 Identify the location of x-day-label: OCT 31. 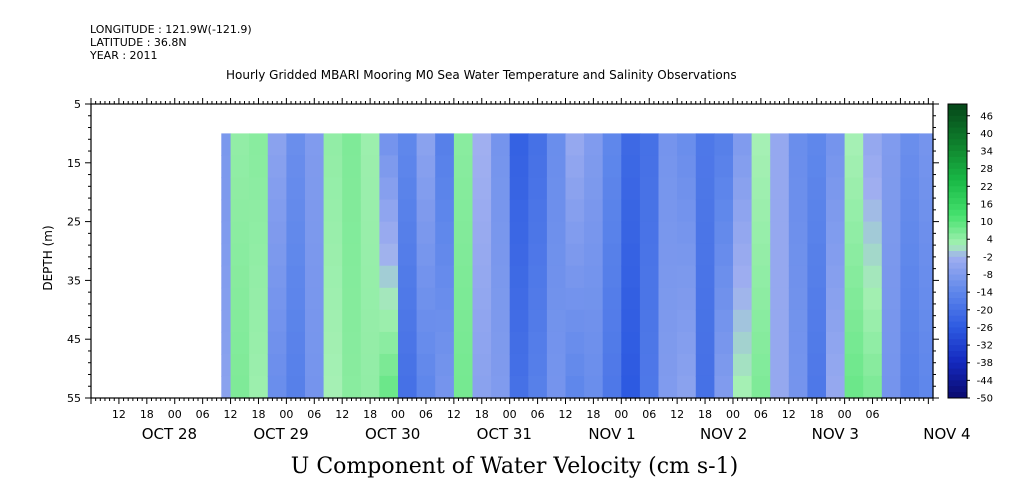
(504, 434).